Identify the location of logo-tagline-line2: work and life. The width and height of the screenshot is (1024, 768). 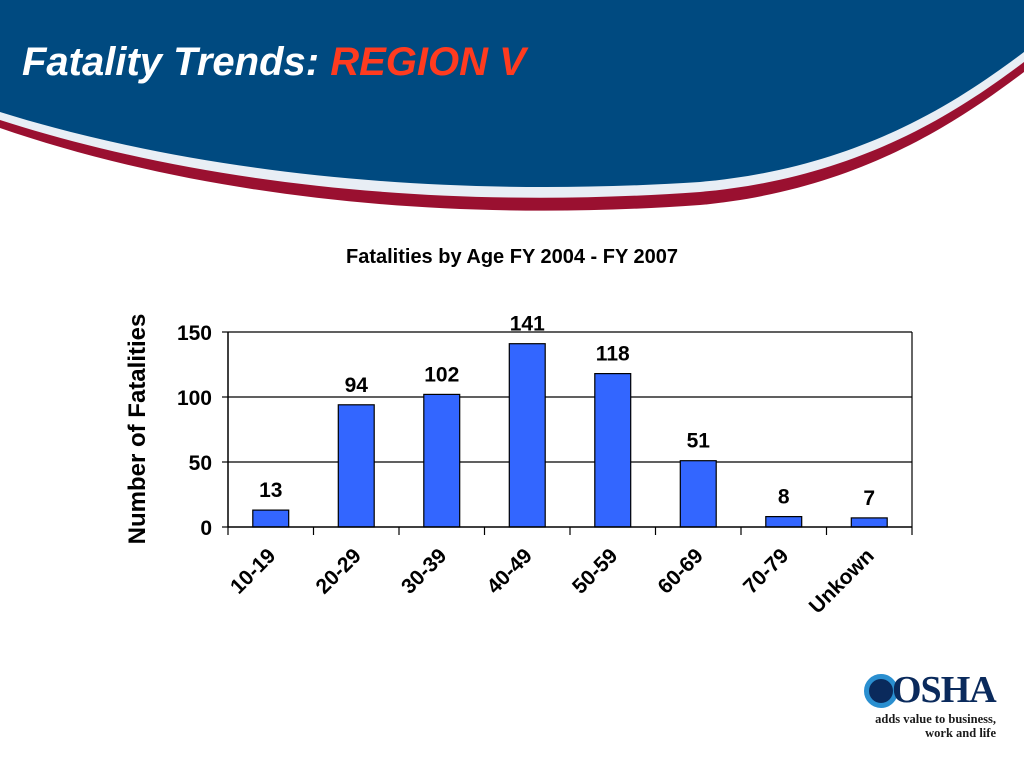
(960, 733).